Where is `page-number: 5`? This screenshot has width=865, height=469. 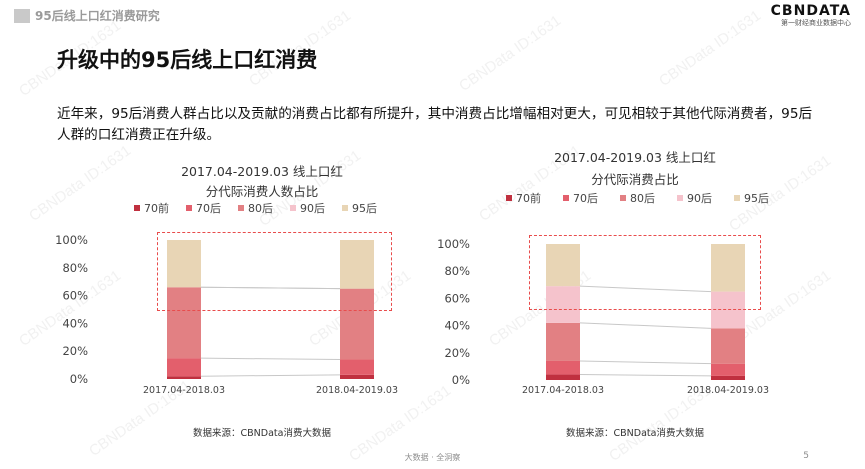
page-number: 5 is located at coordinates (806, 456).